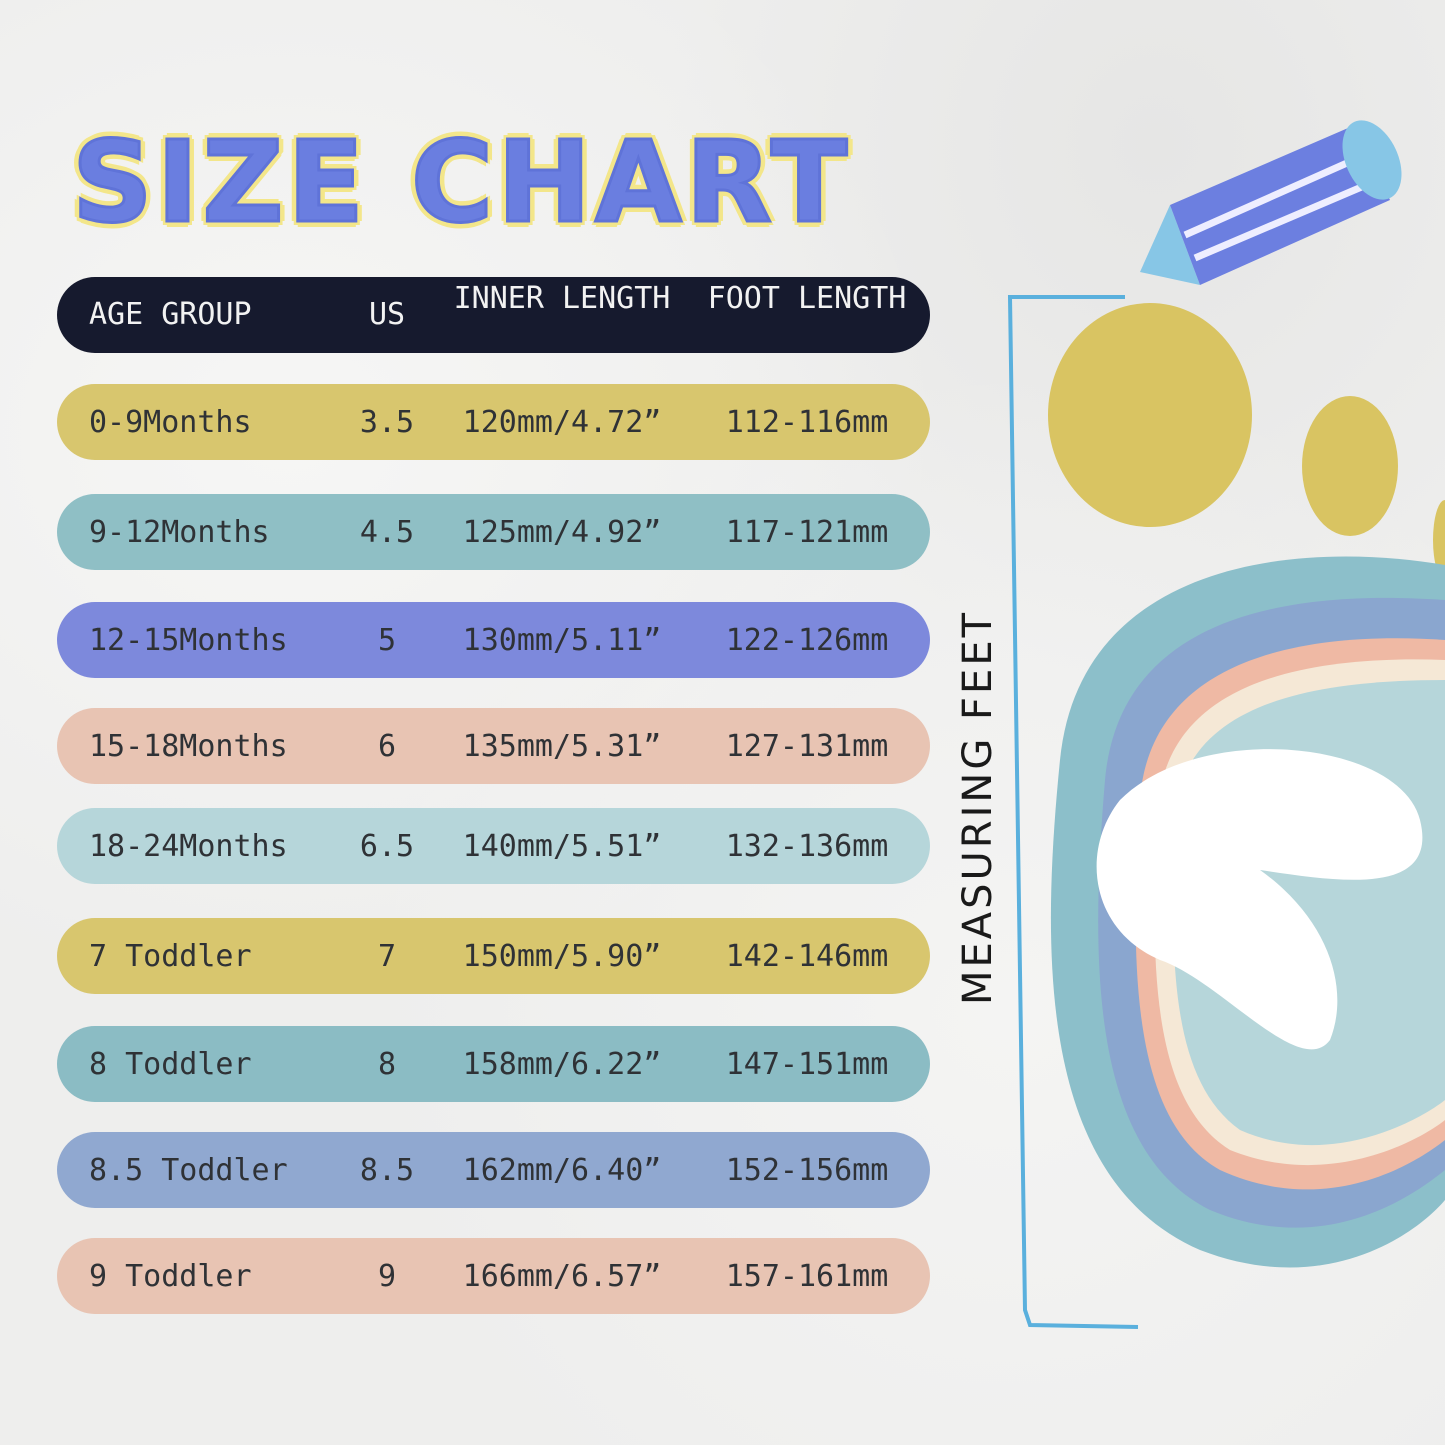  I want to click on age-cell: 9 Toddler, so click(170, 1276).